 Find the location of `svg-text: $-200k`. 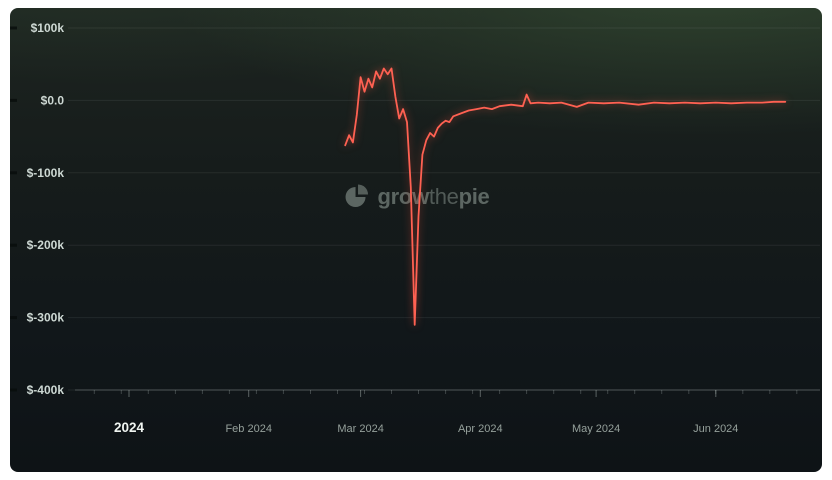

svg-text: $-200k is located at coordinates (46, 245).